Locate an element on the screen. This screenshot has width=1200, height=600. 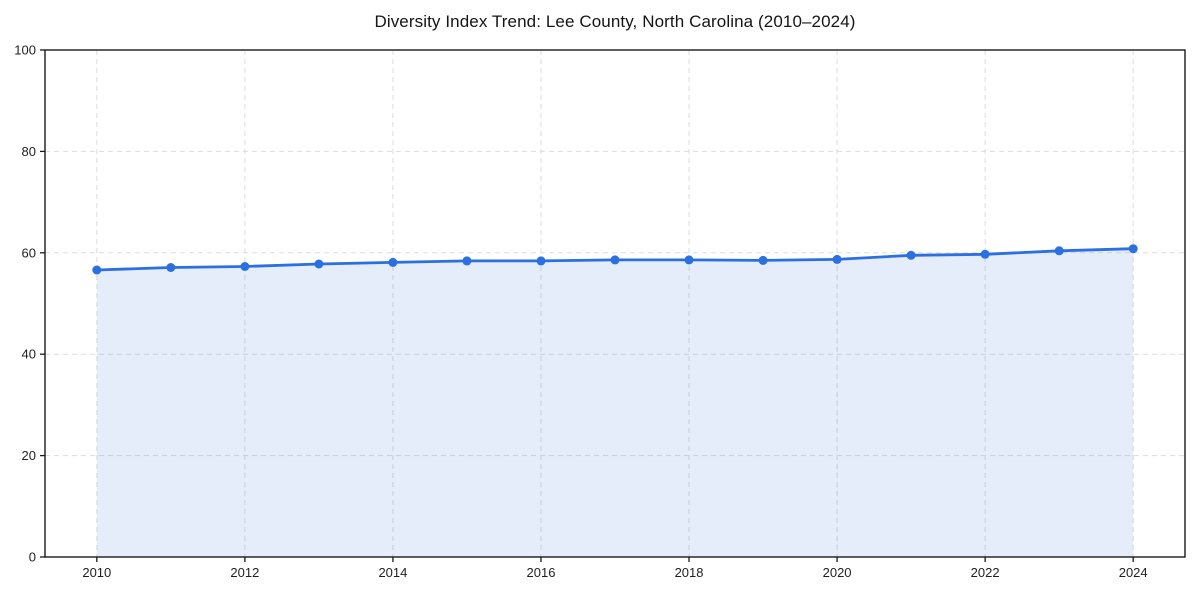
x-tick-label: 2010 is located at coordinates (96, 572).